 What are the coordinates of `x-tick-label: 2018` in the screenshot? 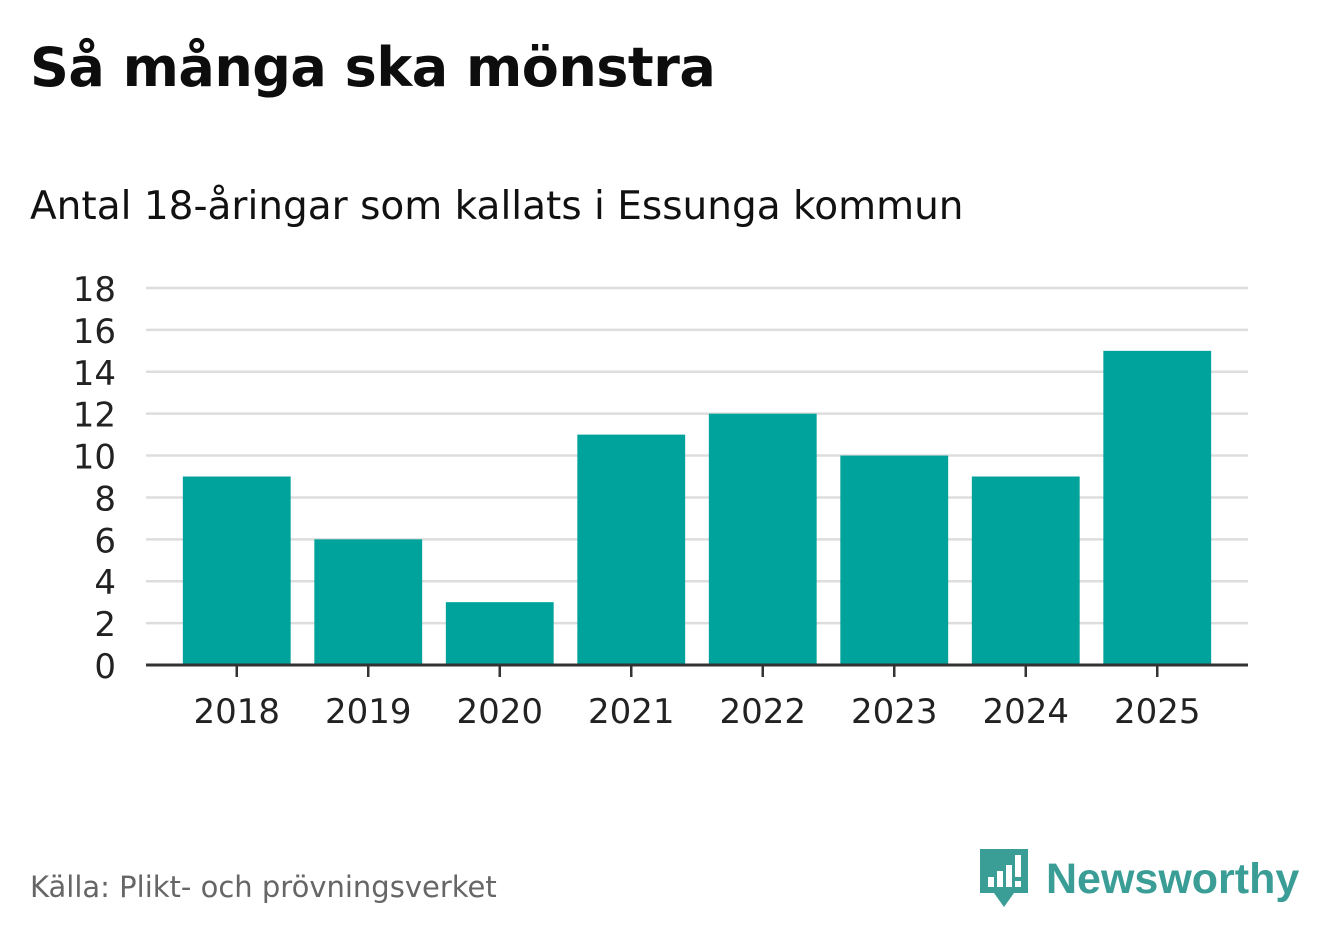 It's located at (236, 712).